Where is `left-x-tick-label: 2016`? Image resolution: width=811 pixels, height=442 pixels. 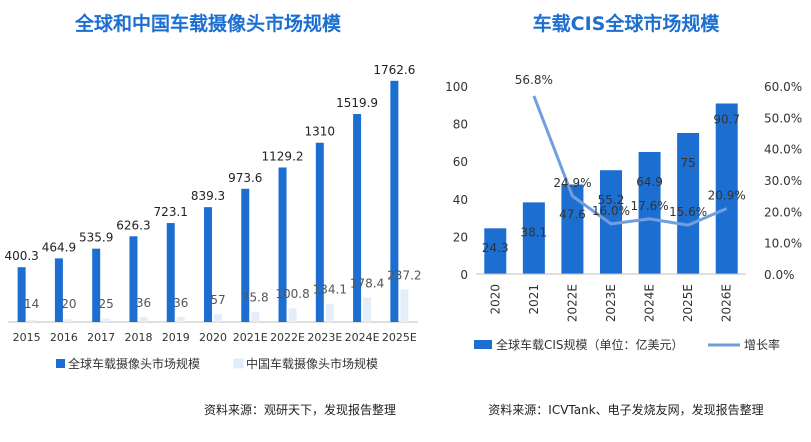 left-x-tick-label: 2016 is located at coordinates (64, 337).